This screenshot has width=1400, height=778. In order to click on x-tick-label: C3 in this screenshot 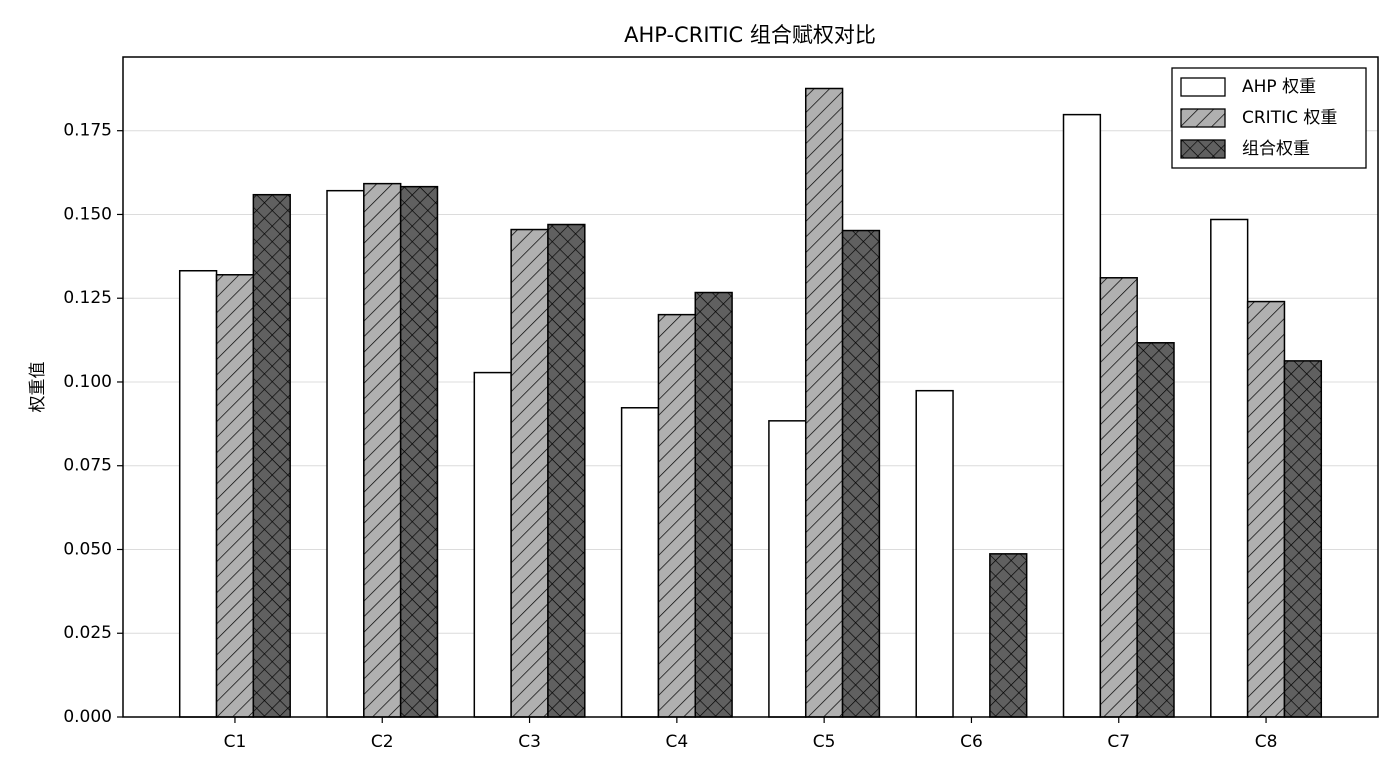, I will do `click(529, 742)`.